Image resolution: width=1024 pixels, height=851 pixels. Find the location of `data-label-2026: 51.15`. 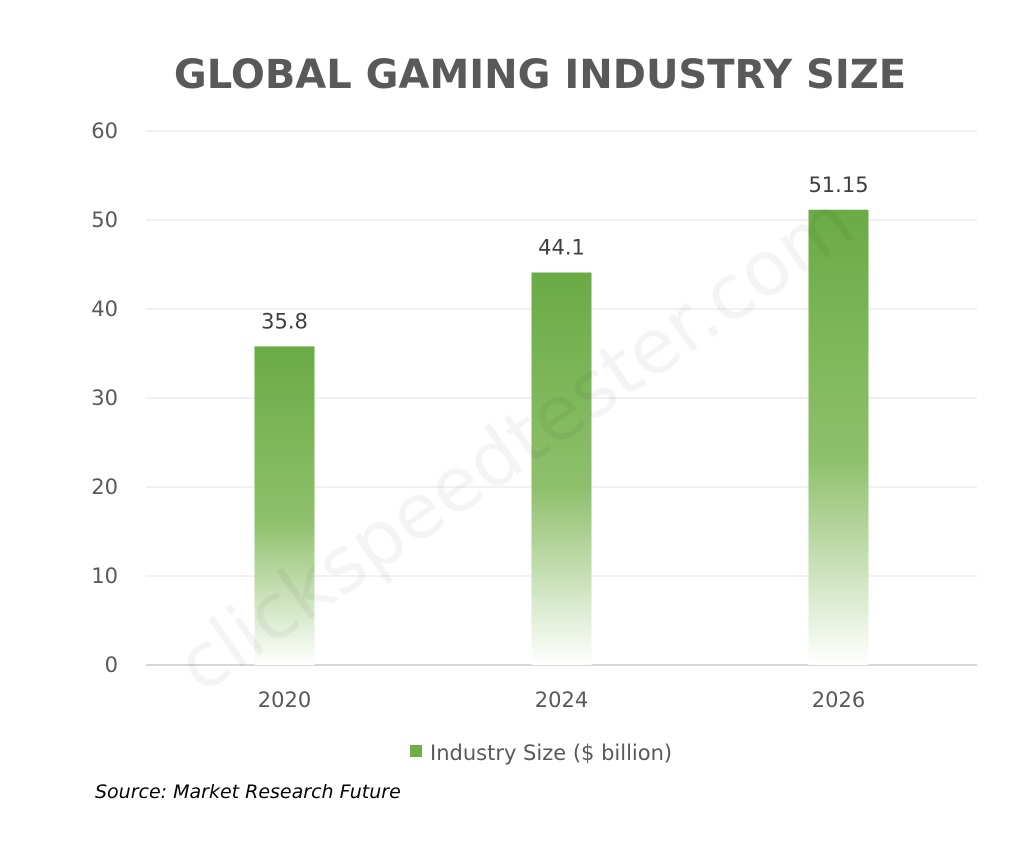

data-label-2026: 51.15 is located at coordinates (838, 185).